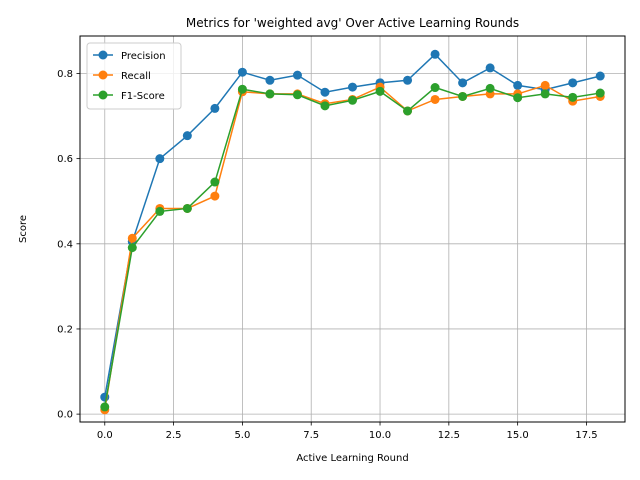  Describe the element at coordinates (103, 95) in the screenshot. I see `legend-marker-f1-score` at that location.